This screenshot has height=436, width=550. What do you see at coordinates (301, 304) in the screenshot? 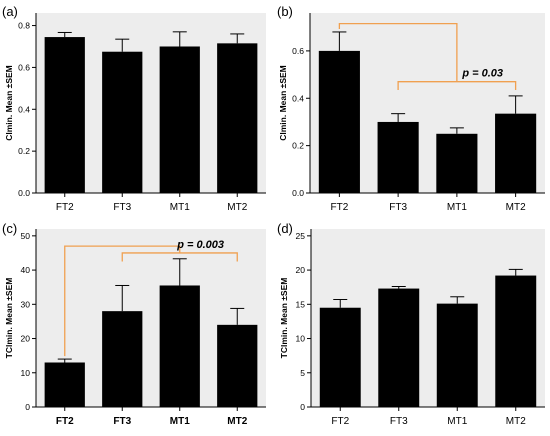
I see `y-tick-label: 15` at bounding box center [301, 304].